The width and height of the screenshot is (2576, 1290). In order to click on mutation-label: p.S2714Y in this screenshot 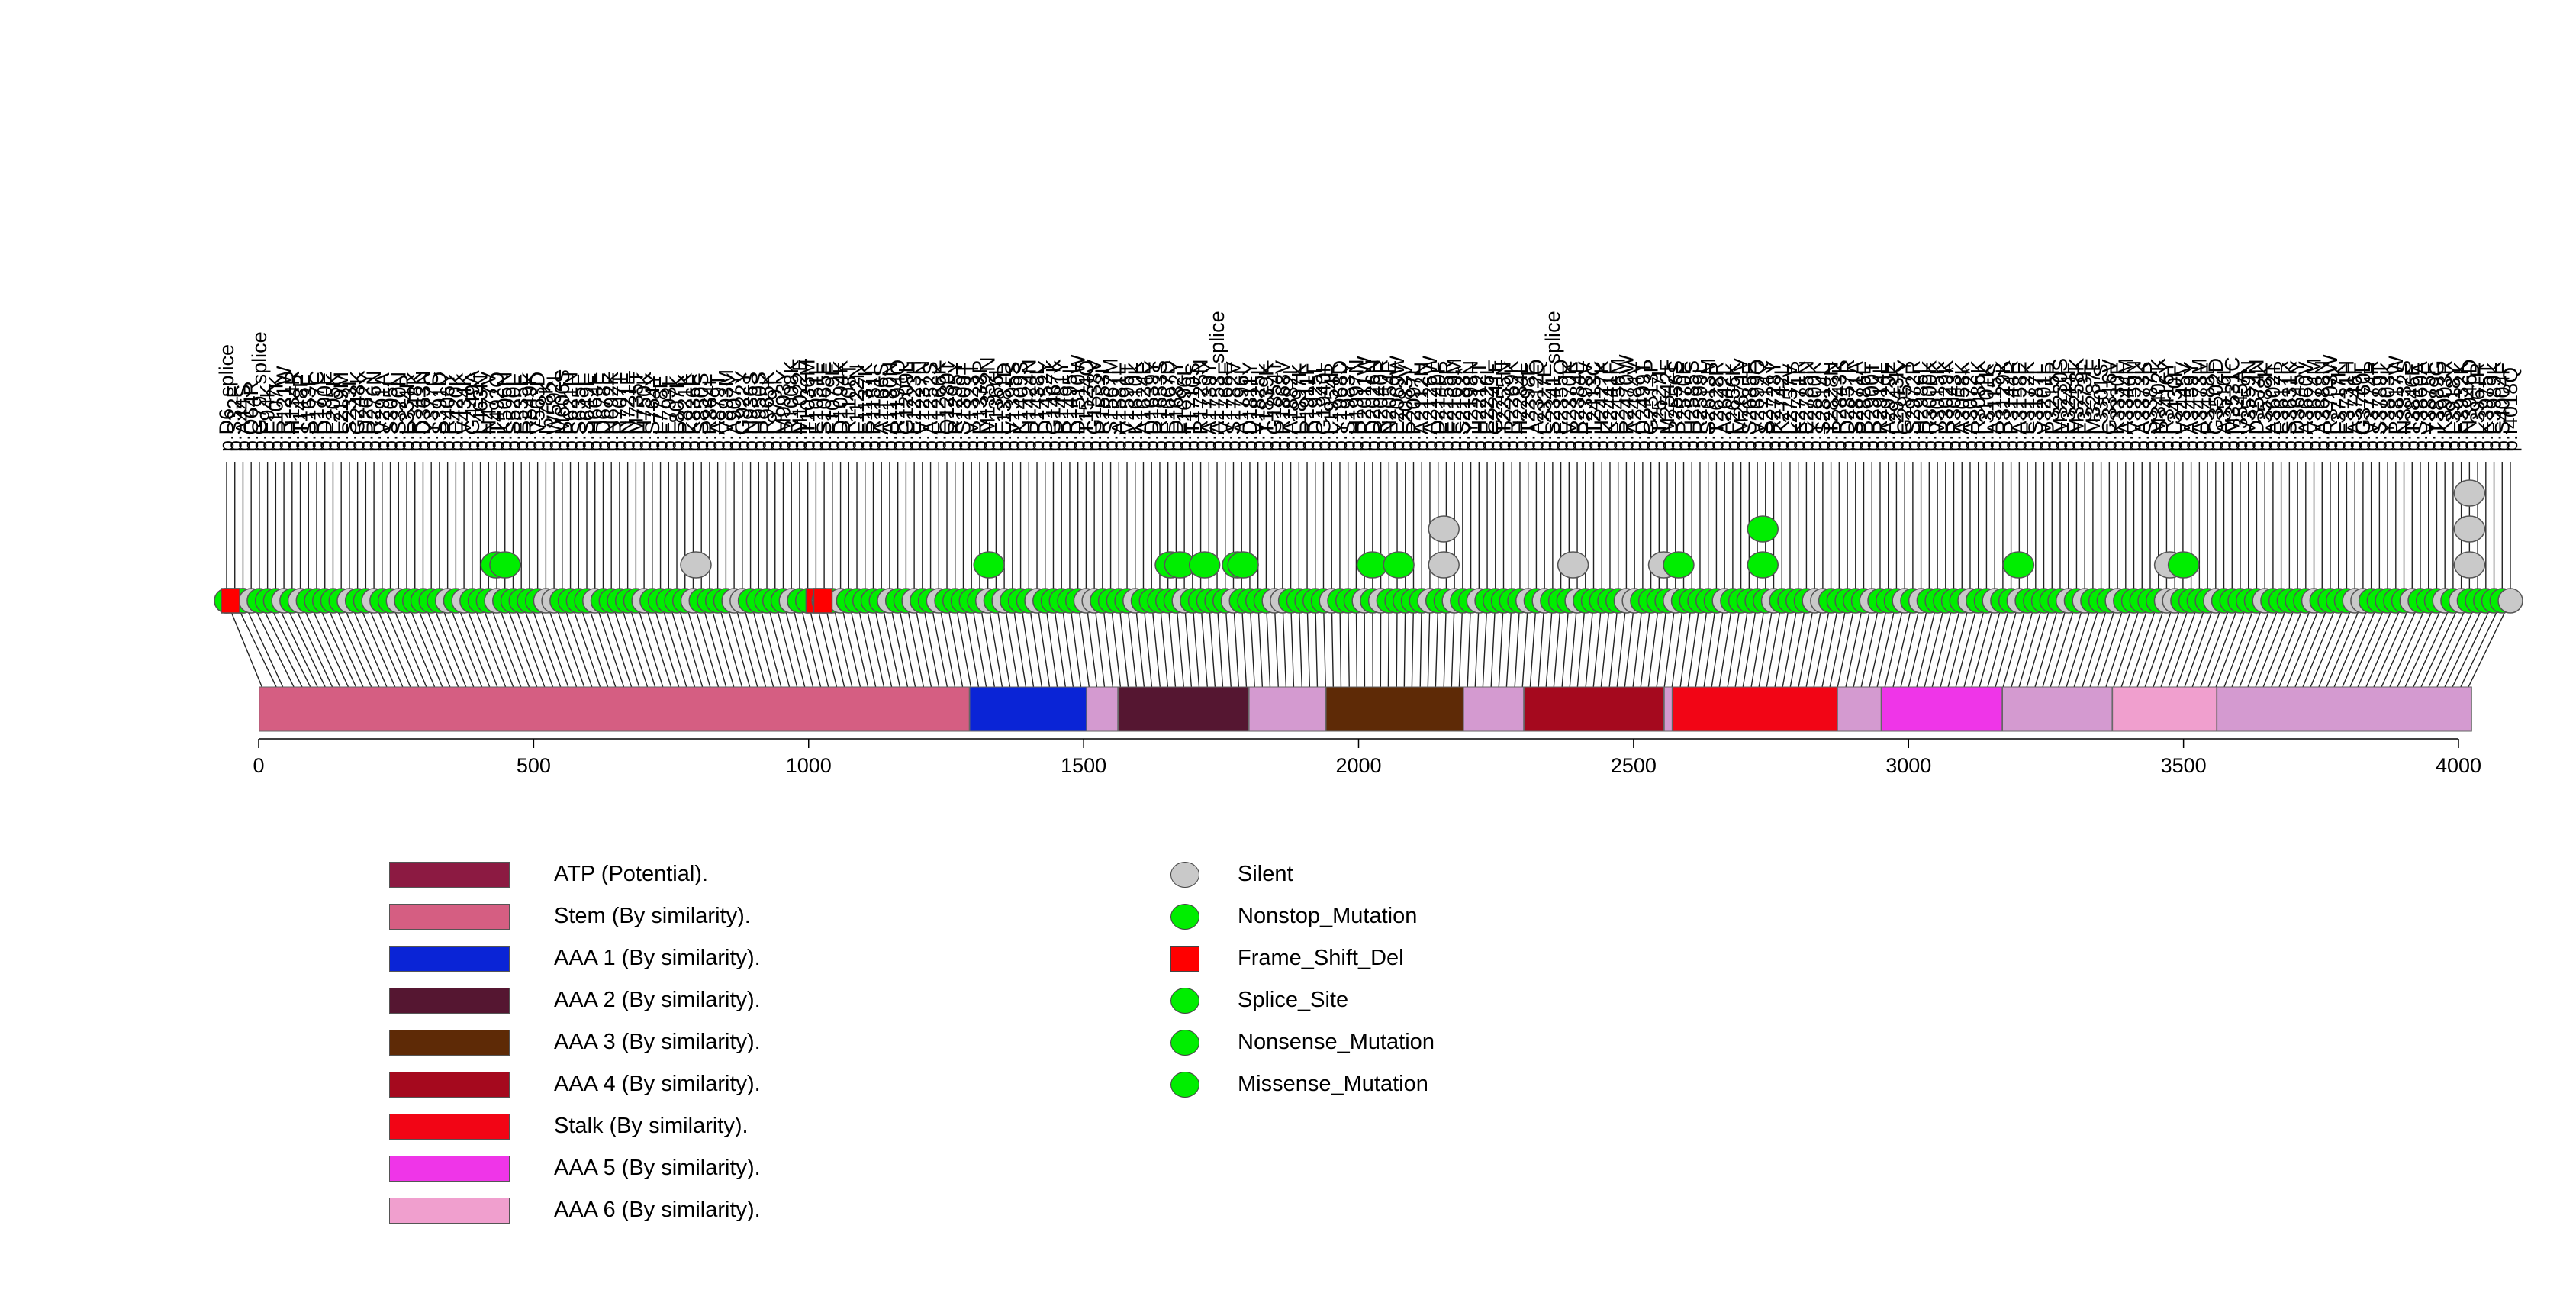, I will do `click(1765, 406)`.